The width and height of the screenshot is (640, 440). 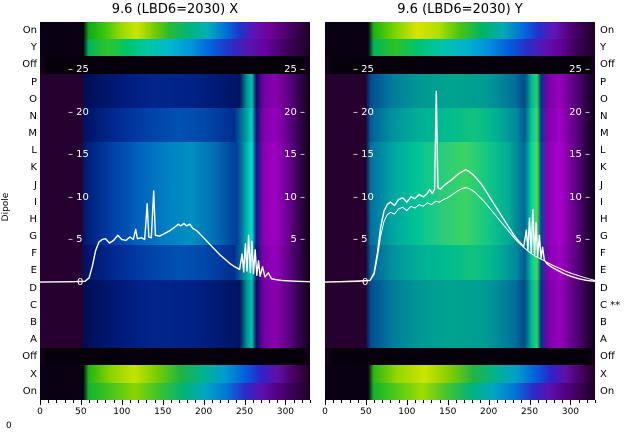 What do you see at coordinates (33, 340) in the screenshot?
I see `row-label-left: A` at bounding box center [33, 340].